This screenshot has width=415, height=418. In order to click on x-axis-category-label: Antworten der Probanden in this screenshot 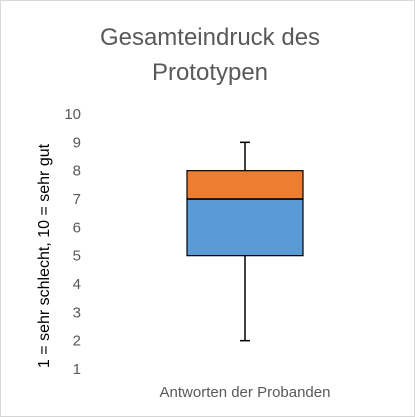, I will do `click(245, 392)`.